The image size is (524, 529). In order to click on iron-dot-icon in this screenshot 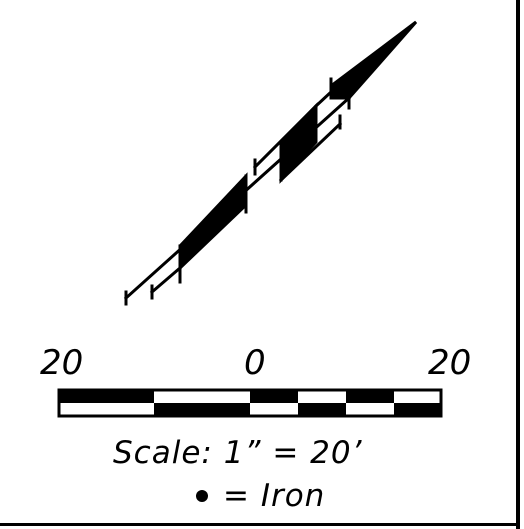, I will do `click(202, 496)`.